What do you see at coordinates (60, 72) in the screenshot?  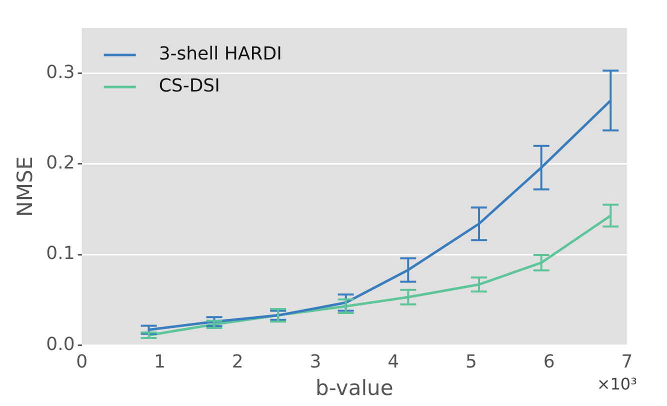 I see `y-tick-label: 0.3` at bounding box center [60, 72].